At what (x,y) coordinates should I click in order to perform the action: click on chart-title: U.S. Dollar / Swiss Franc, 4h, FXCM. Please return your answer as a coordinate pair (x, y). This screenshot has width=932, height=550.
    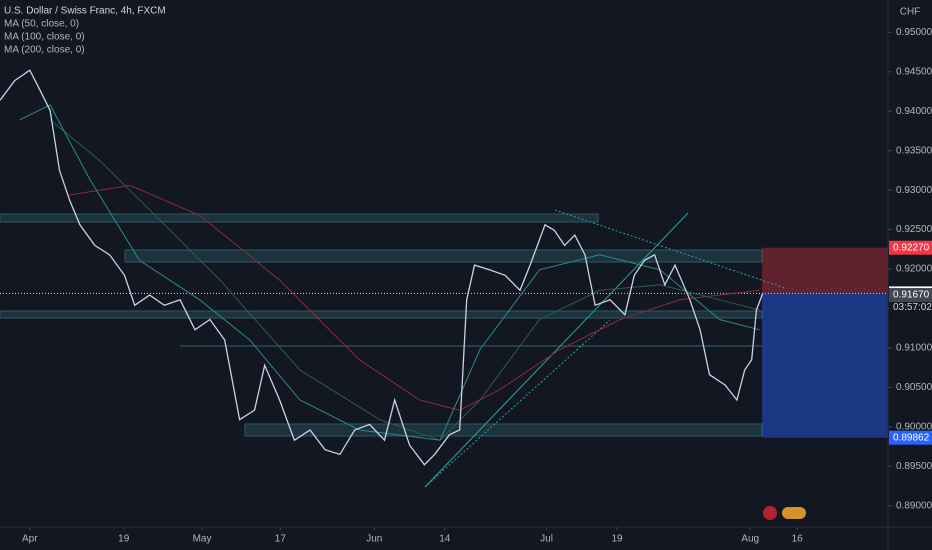
    Looking at the image, I should click on (85, 11).